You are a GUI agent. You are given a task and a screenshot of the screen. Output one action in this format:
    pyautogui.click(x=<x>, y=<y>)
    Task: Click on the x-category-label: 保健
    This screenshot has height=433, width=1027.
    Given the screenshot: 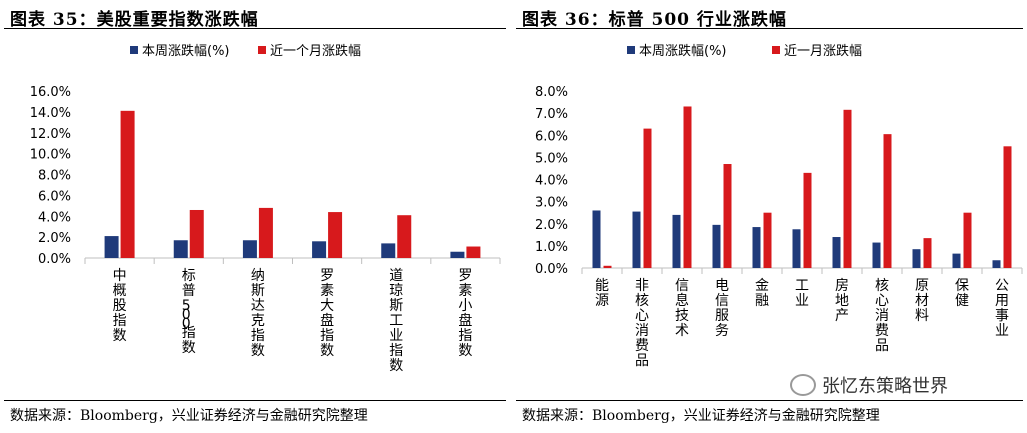 What is the action you would take?
    pyautogui.click(x=962, y=293)
    